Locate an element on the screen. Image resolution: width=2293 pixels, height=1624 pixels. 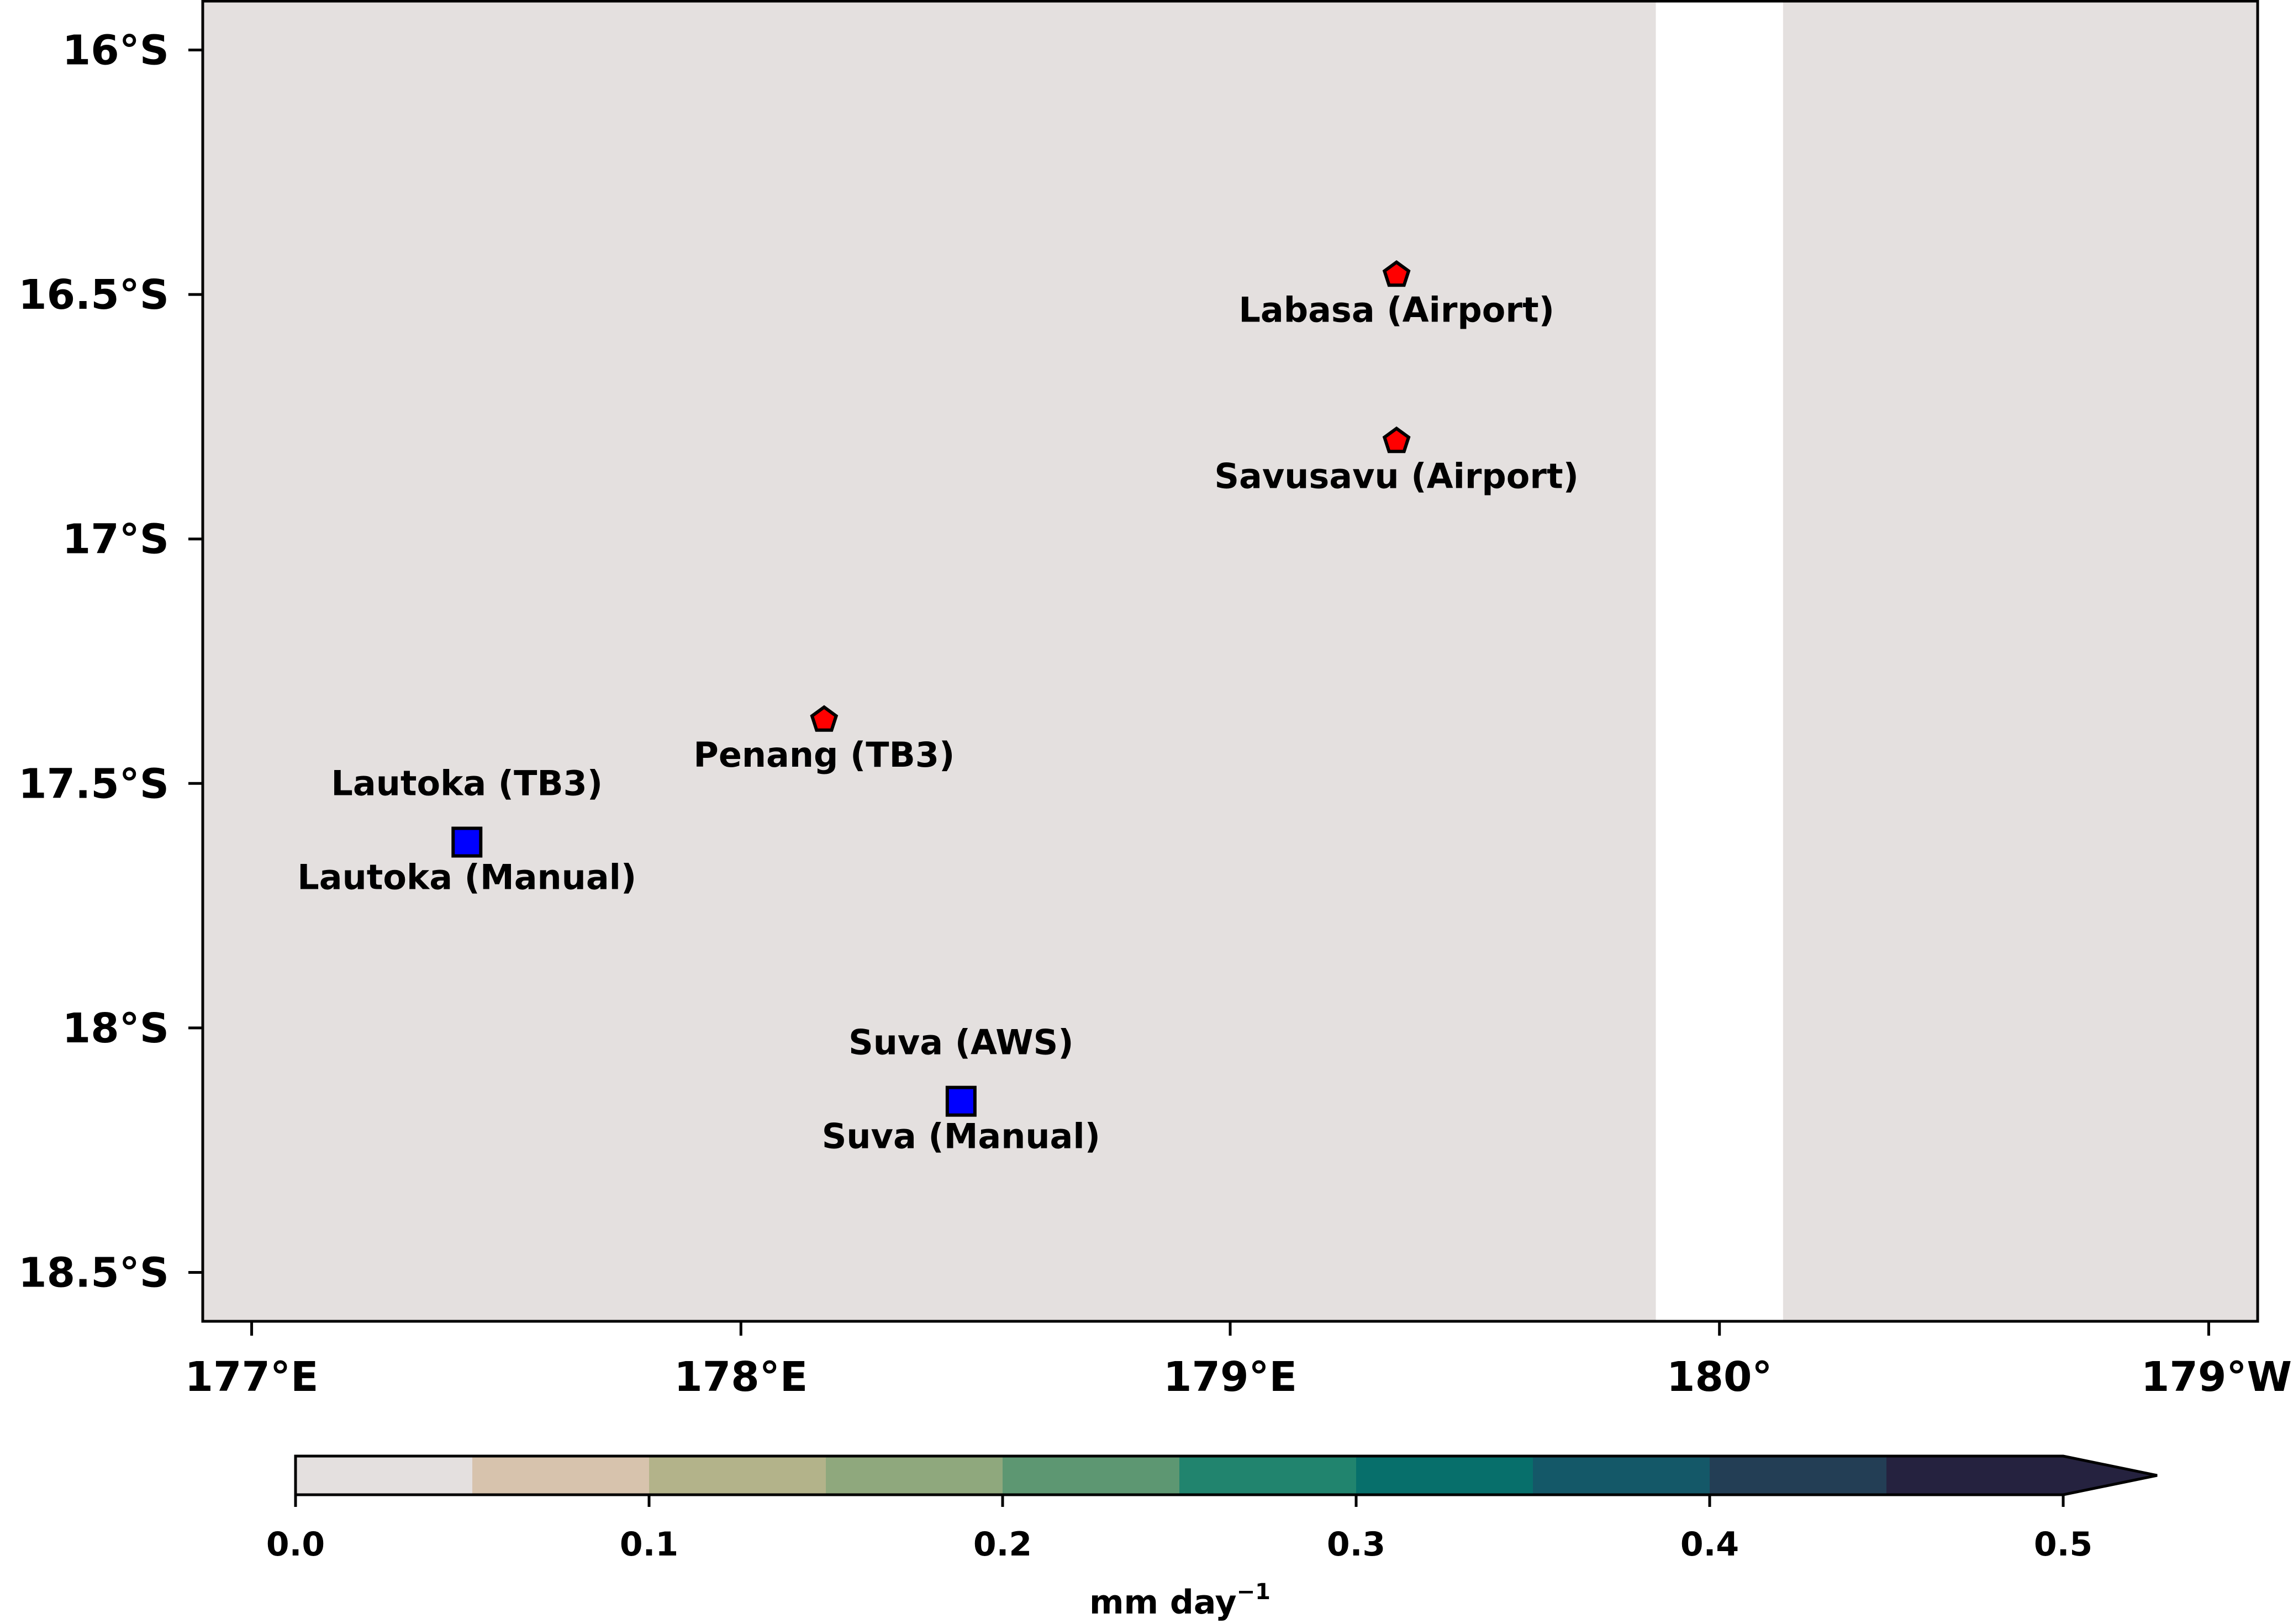
y-tick-label: 16.5°S is located at coordinates (93, 295).